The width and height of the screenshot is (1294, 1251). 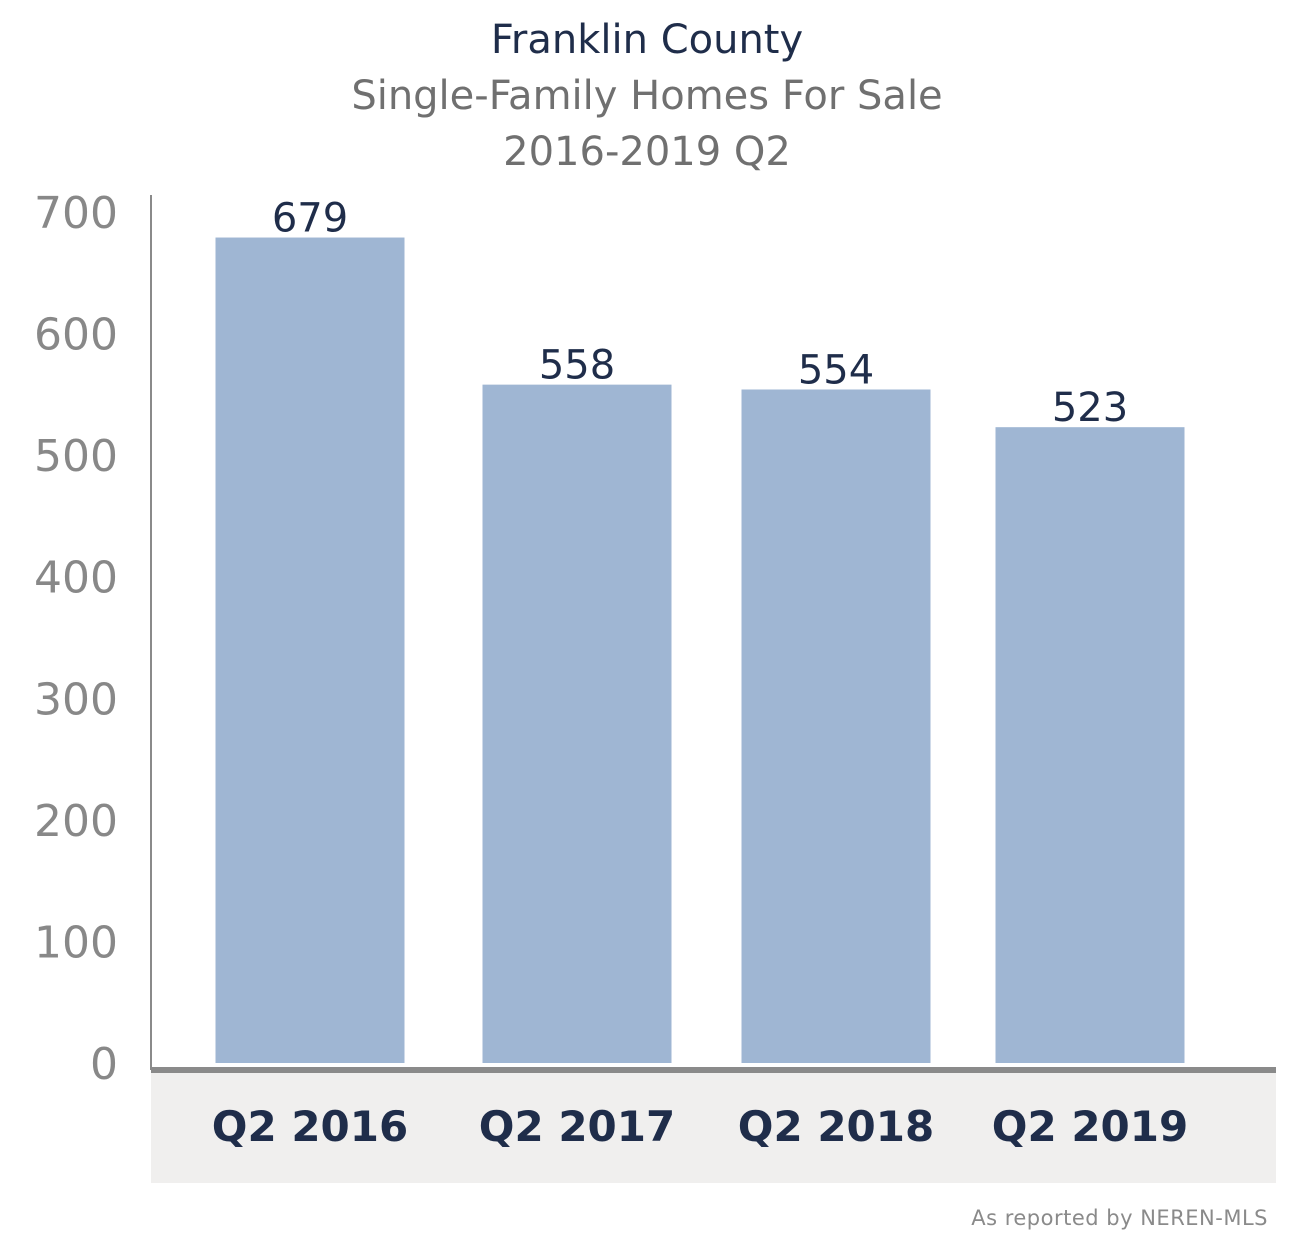 I want to click on y-tick-label: 600, so click(x=76, y=335).